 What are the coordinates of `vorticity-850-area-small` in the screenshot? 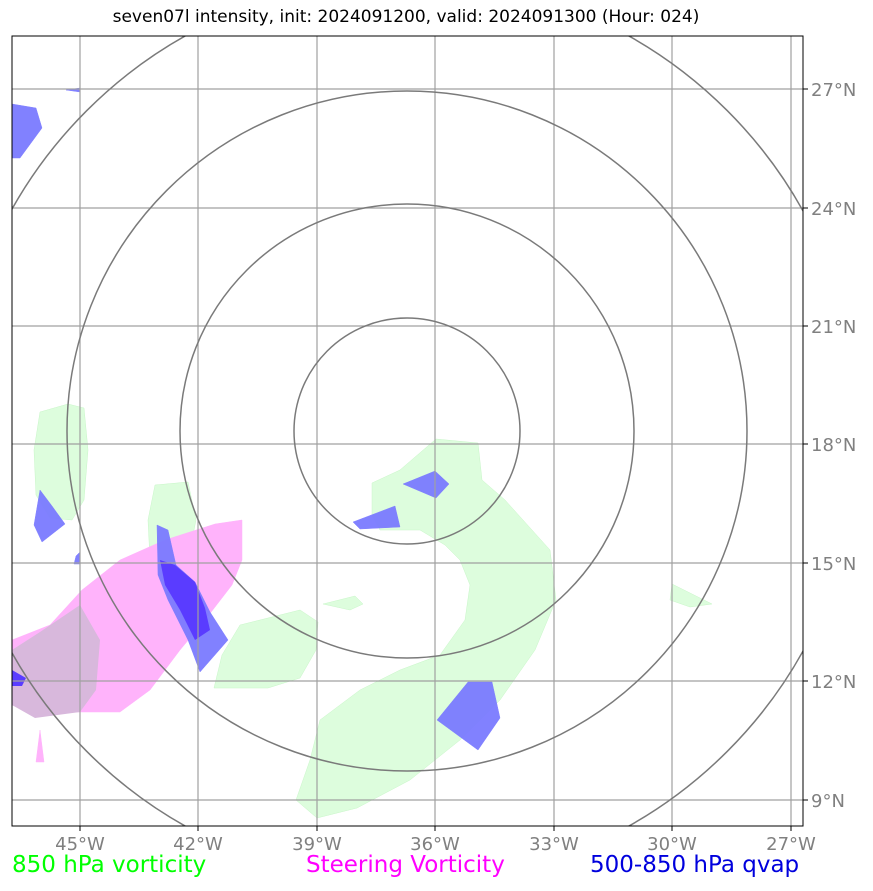 It's located at (343, 603).